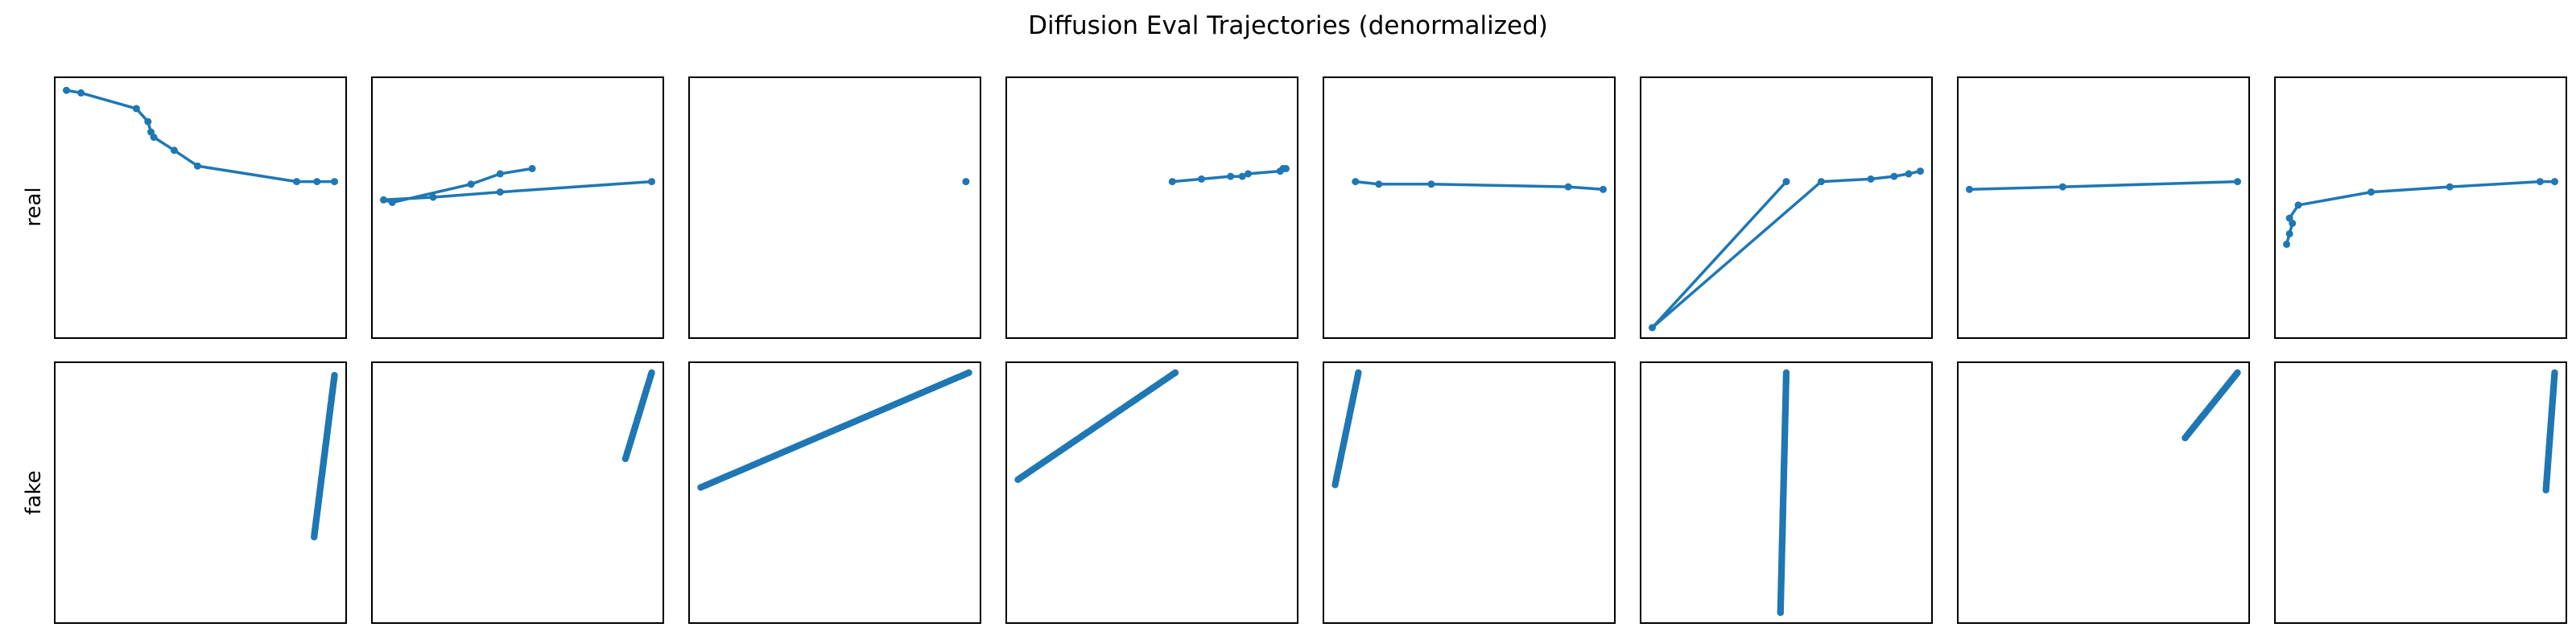 This screenshot has height=644, width=2576. I want to click on row-label-fake: fake, so click(34, 492).